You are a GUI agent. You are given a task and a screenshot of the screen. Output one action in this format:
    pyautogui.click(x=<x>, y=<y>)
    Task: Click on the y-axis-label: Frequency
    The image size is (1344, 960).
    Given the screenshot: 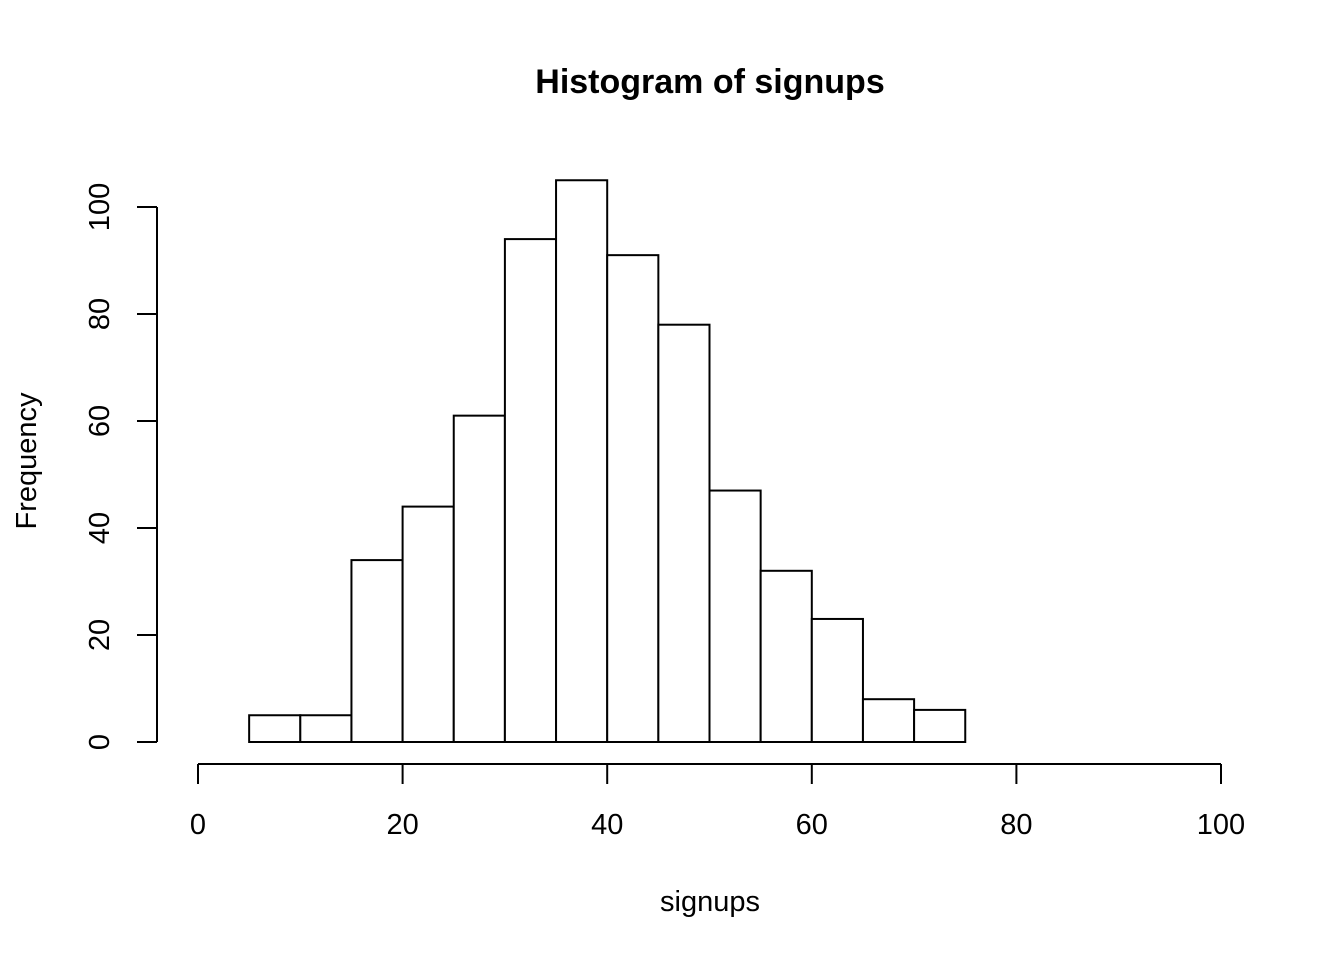 What is the action you would take?
    pyautogui.click(x=27, y=461)
    